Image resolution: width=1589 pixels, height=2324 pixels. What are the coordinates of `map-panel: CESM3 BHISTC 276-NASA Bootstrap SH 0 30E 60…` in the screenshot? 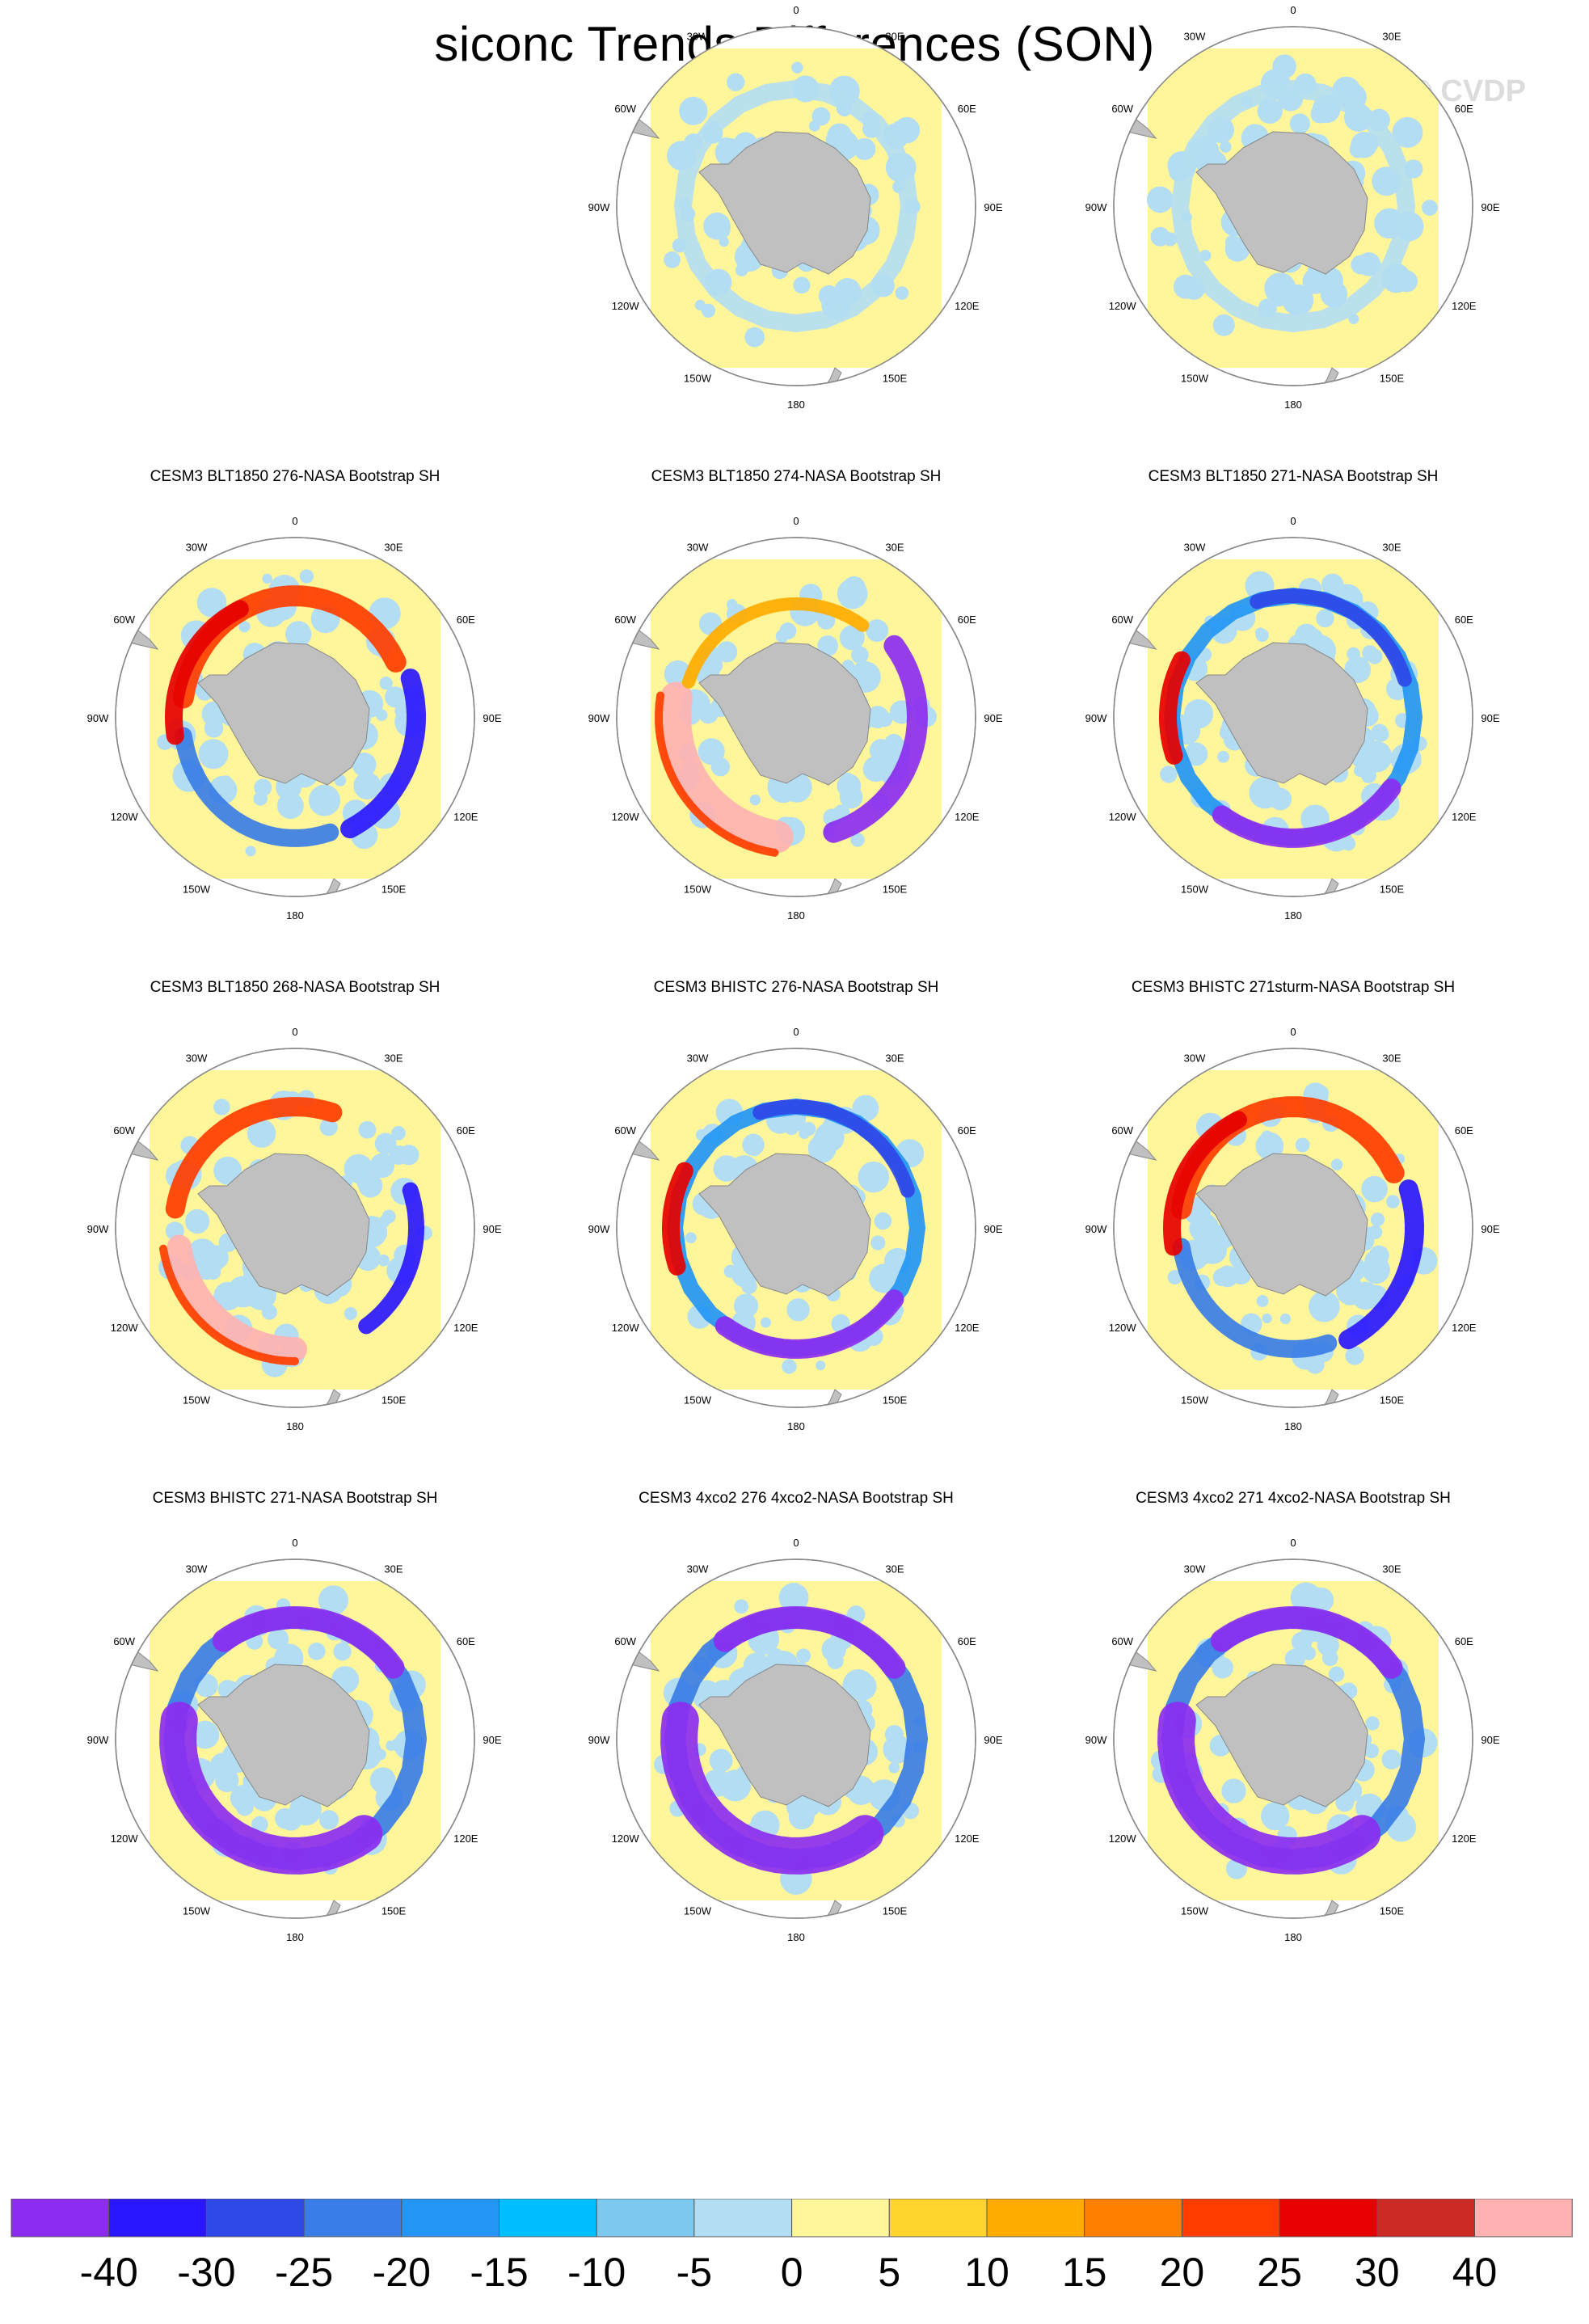 It's located at (795, 1205).